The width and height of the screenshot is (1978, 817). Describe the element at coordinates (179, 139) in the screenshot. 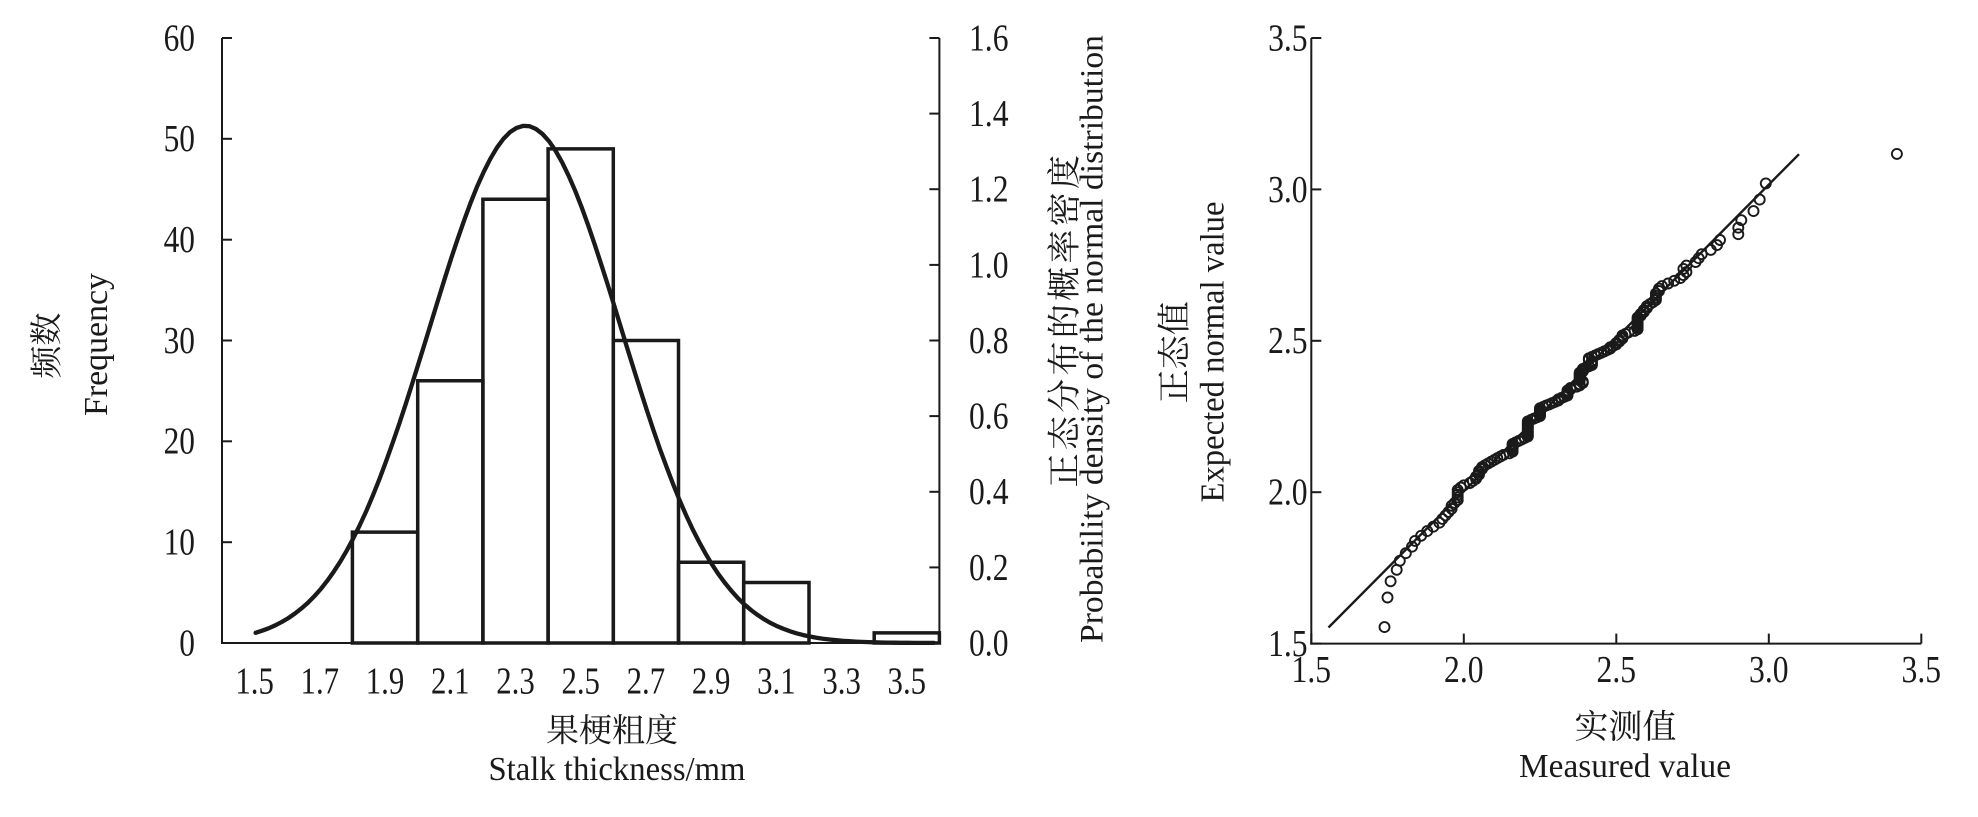

I see `svg-text: 50` at that location.